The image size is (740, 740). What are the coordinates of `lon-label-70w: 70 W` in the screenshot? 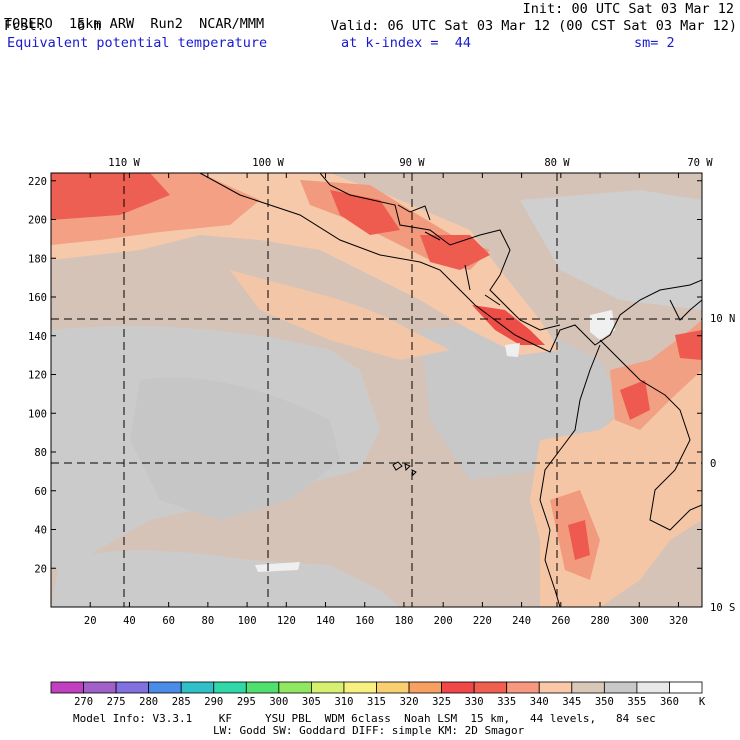 It's located at (700, 163).